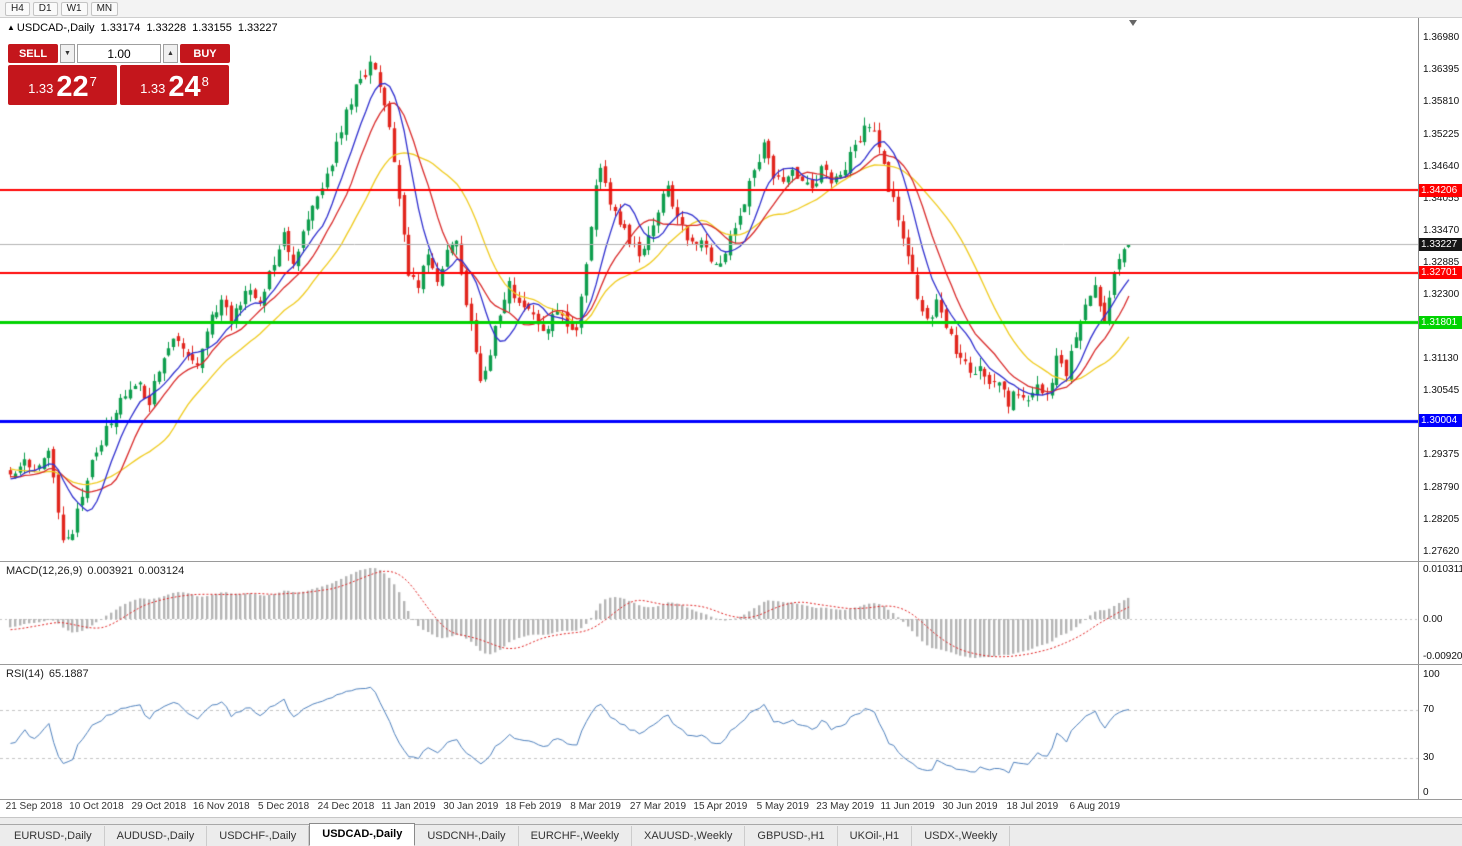 The image size is (1462, 846). I want to click on sell-price-head: 1.33, so click(41, 88).